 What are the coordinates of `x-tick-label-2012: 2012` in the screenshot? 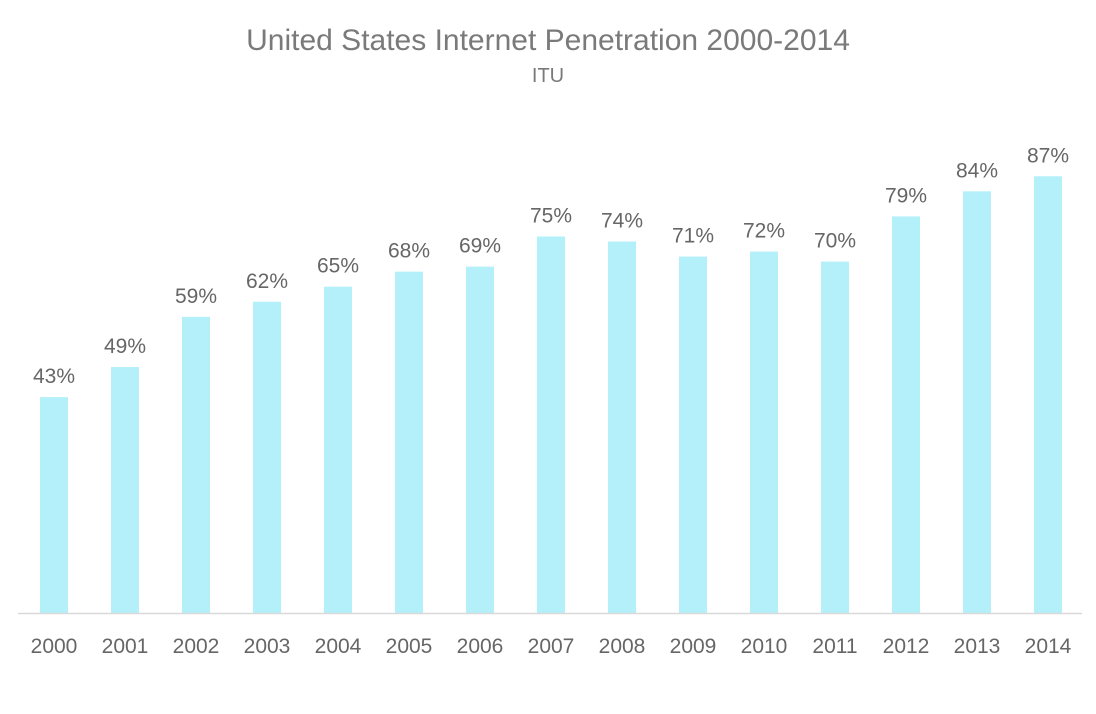 It's located at (906, 646).